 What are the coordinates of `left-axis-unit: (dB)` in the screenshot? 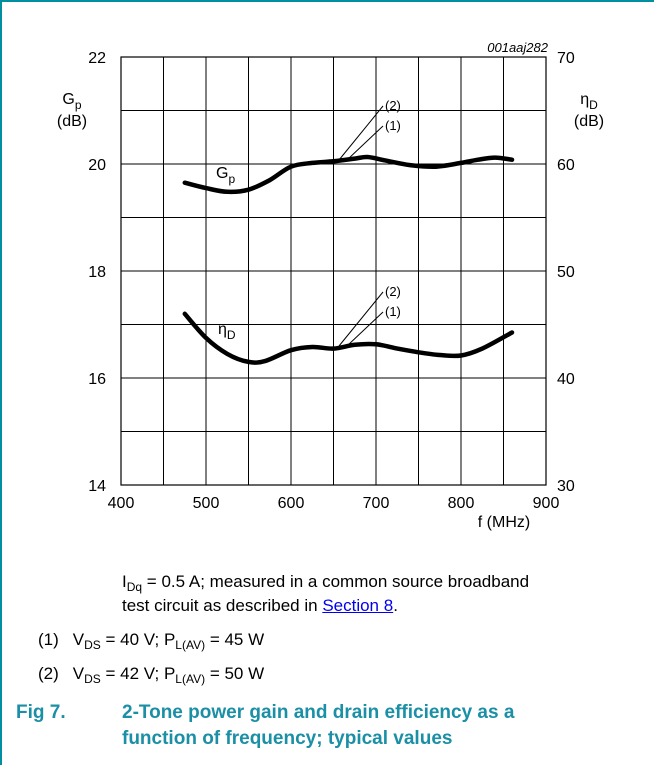 It's located at (72, 121).